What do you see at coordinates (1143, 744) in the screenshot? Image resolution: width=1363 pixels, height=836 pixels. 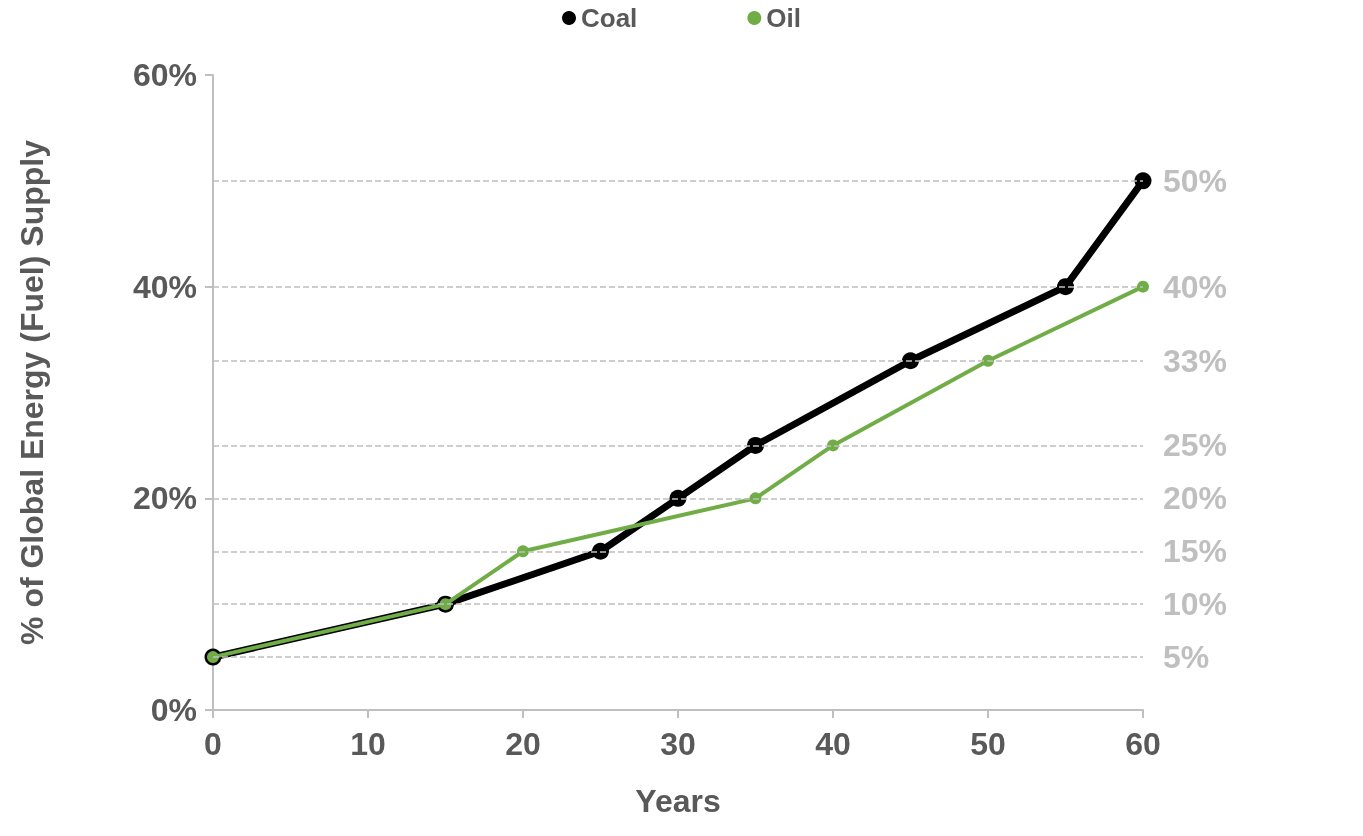 I see `x-tick-label: 60` at bounding box center [1143, 744].